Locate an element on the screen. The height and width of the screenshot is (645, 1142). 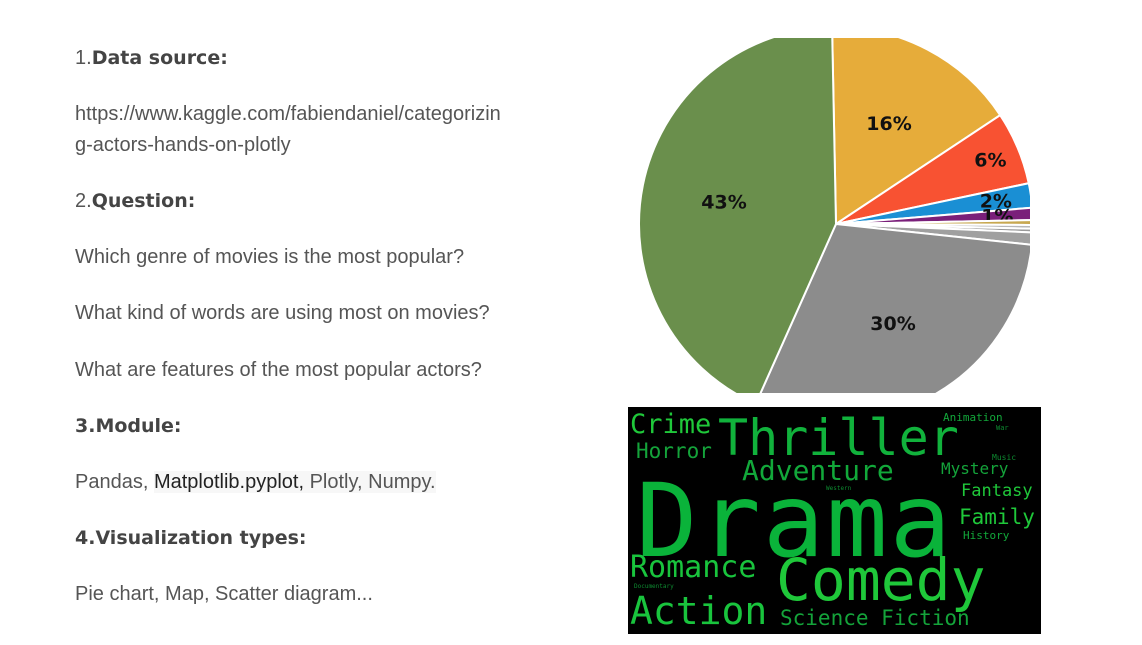
heading-number: 1. is located at coordinates (83, 58).